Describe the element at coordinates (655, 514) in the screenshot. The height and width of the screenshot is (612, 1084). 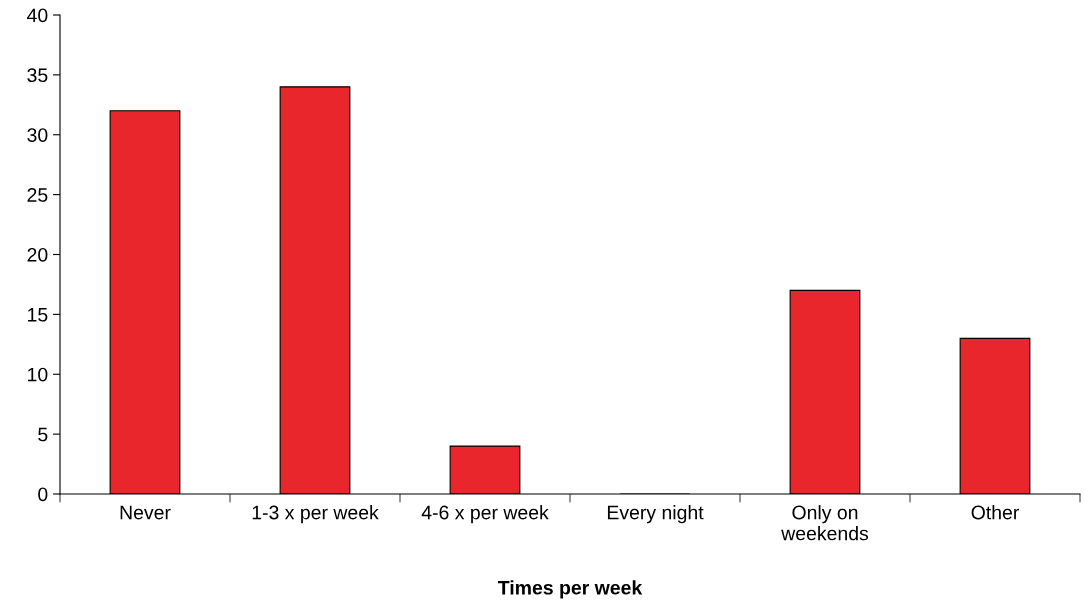
I see `x-tick-label: Every night` at that location.